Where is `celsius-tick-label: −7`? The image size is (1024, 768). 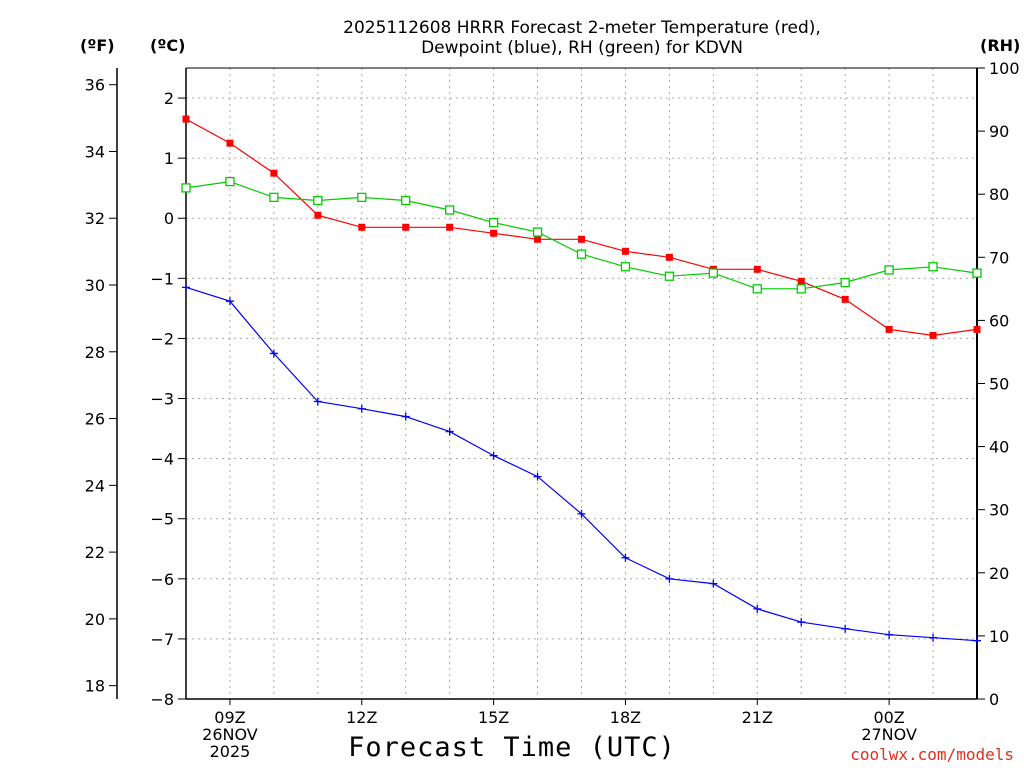 celsius-tick-label: −7 is located at coordinates (162, 639).